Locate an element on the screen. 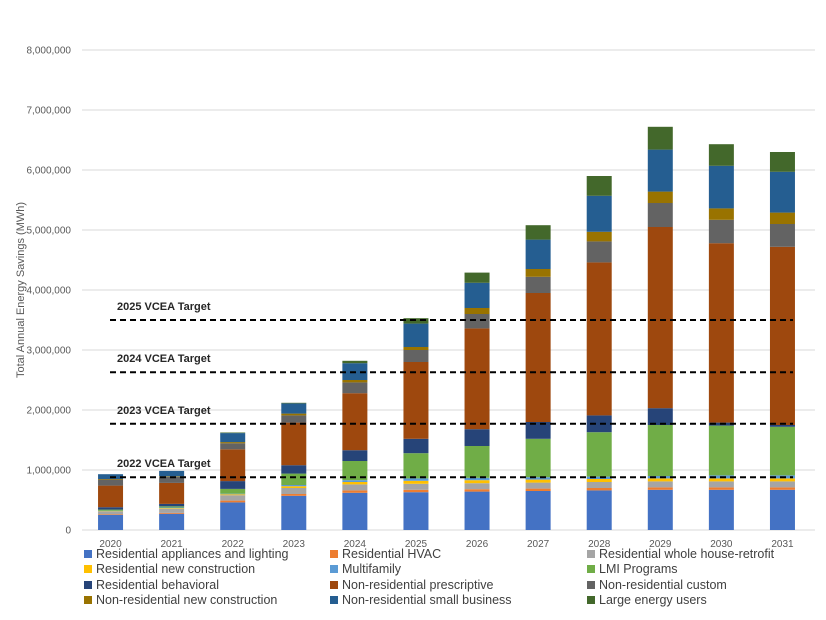  y-axis-title: Total Annual Energy Savings (MWh) is located at coordinates (21, 290).